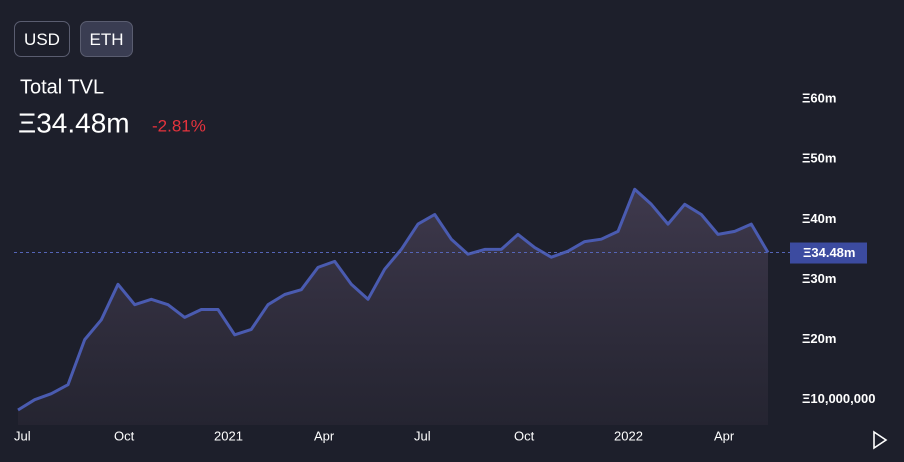 The image size is (904, 462). Describe the element at coordinates (819, 218) in the screenshot. I see `y-tick-label: Ξ40m` at that location.